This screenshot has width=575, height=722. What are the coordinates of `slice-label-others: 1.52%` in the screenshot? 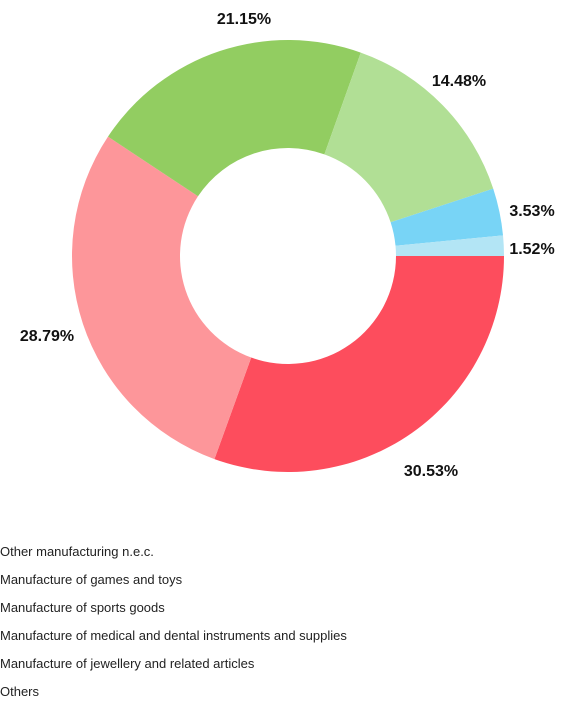 It's located at (531, 249).